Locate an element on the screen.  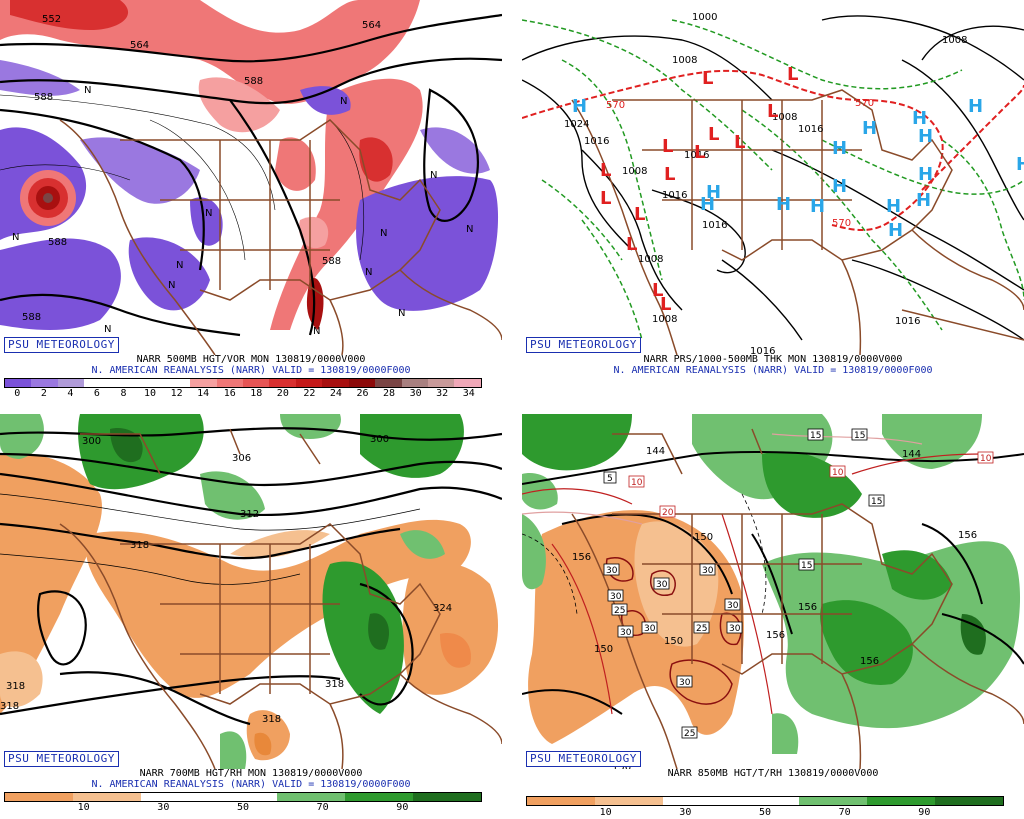
colorbar-tick-label: 8 is located at coordinates (123, 393).